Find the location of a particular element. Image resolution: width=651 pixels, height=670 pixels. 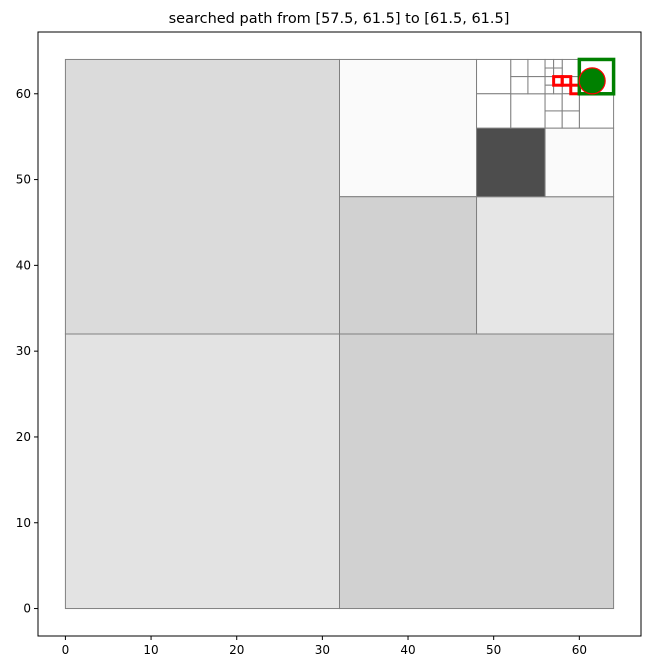

goal-layer is located at coordinates (596, 76).